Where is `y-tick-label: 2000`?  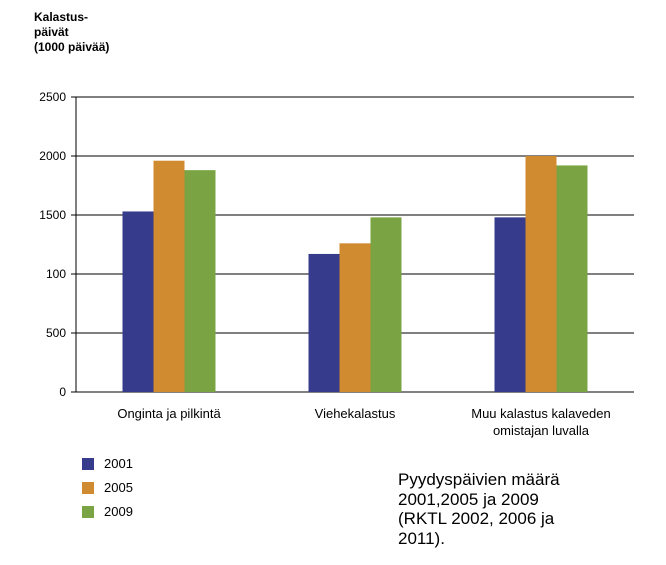
y-tick-label: 2000 is located at coordinates (52, 156).